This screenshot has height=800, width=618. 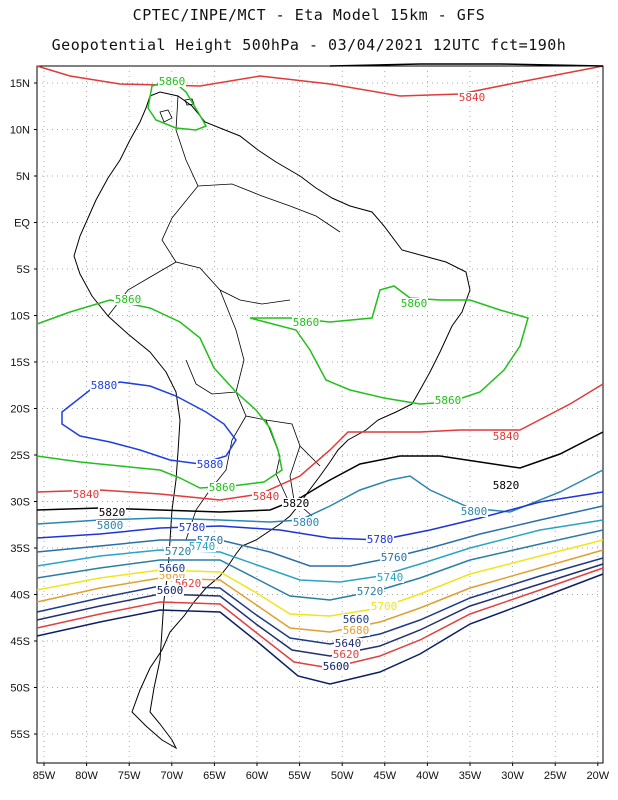 What do you see at coordinates (214, 776) in the screenshot?
I see `lon-tick-label: 65W` at bounding box center [214, 776].